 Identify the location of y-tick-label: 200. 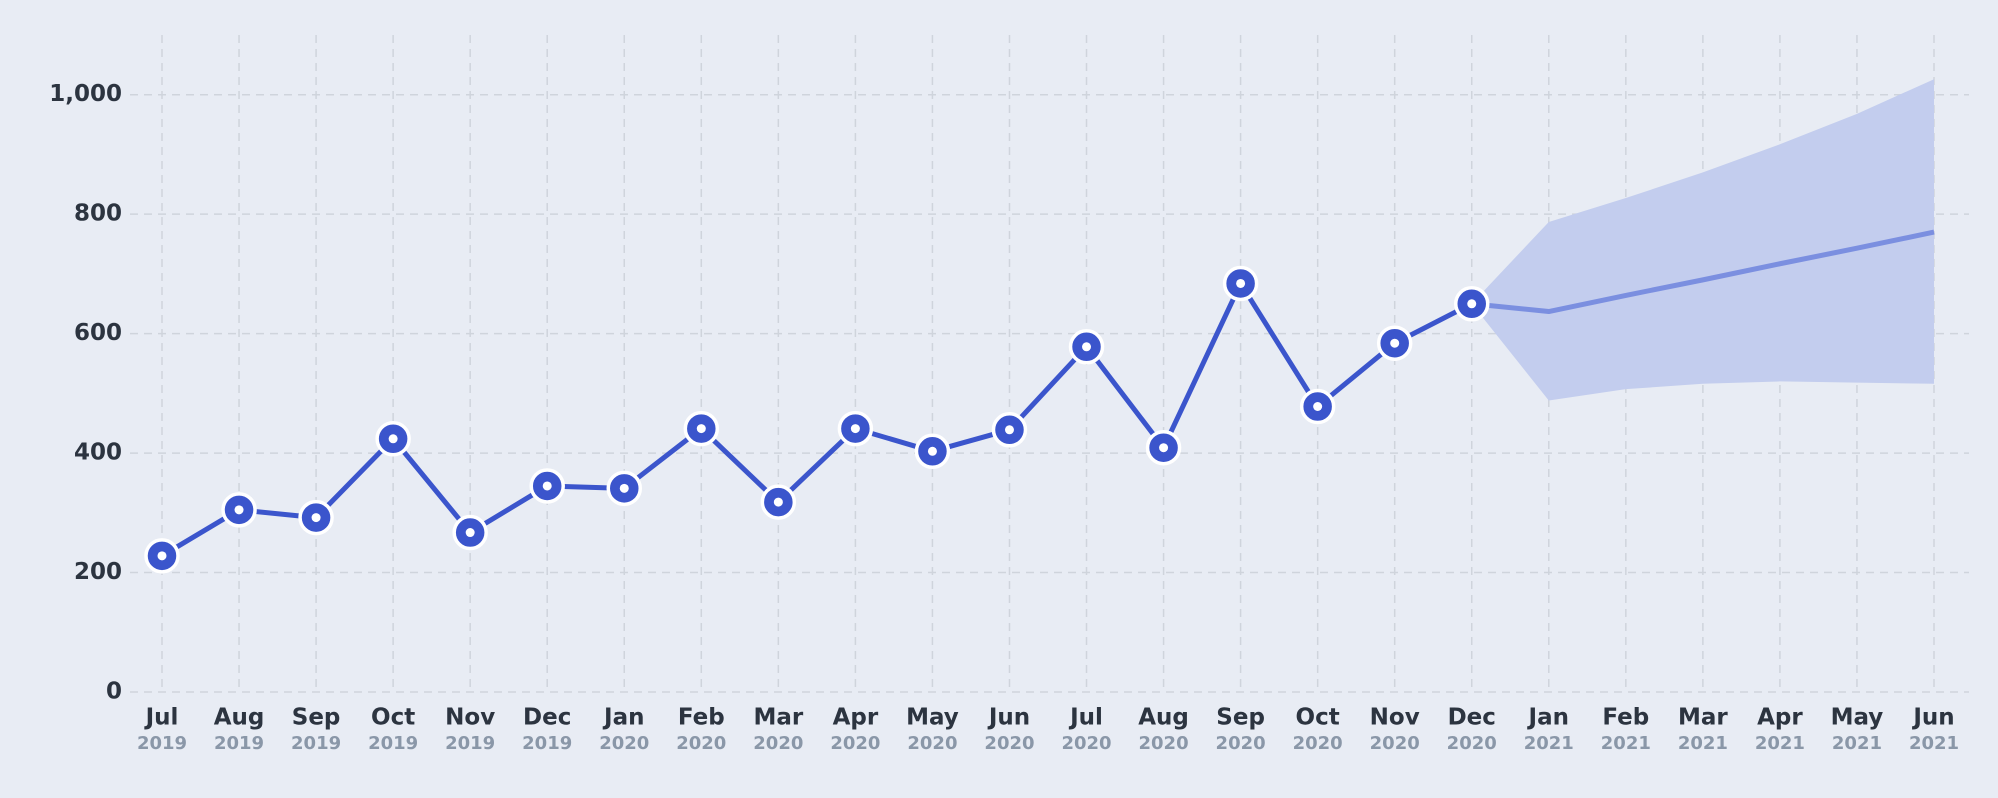
(98, 572).